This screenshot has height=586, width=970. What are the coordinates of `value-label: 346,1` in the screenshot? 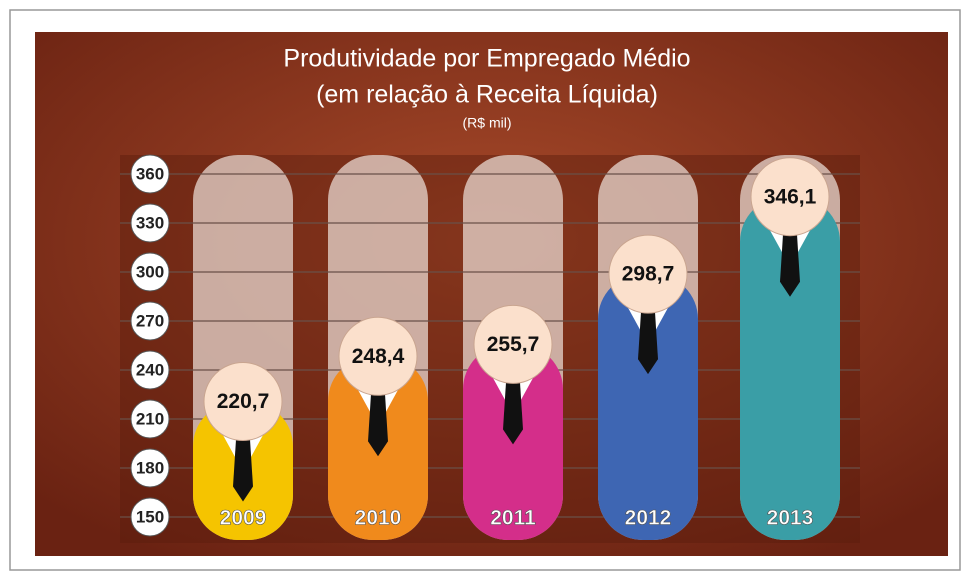 It's located at (790, 196).